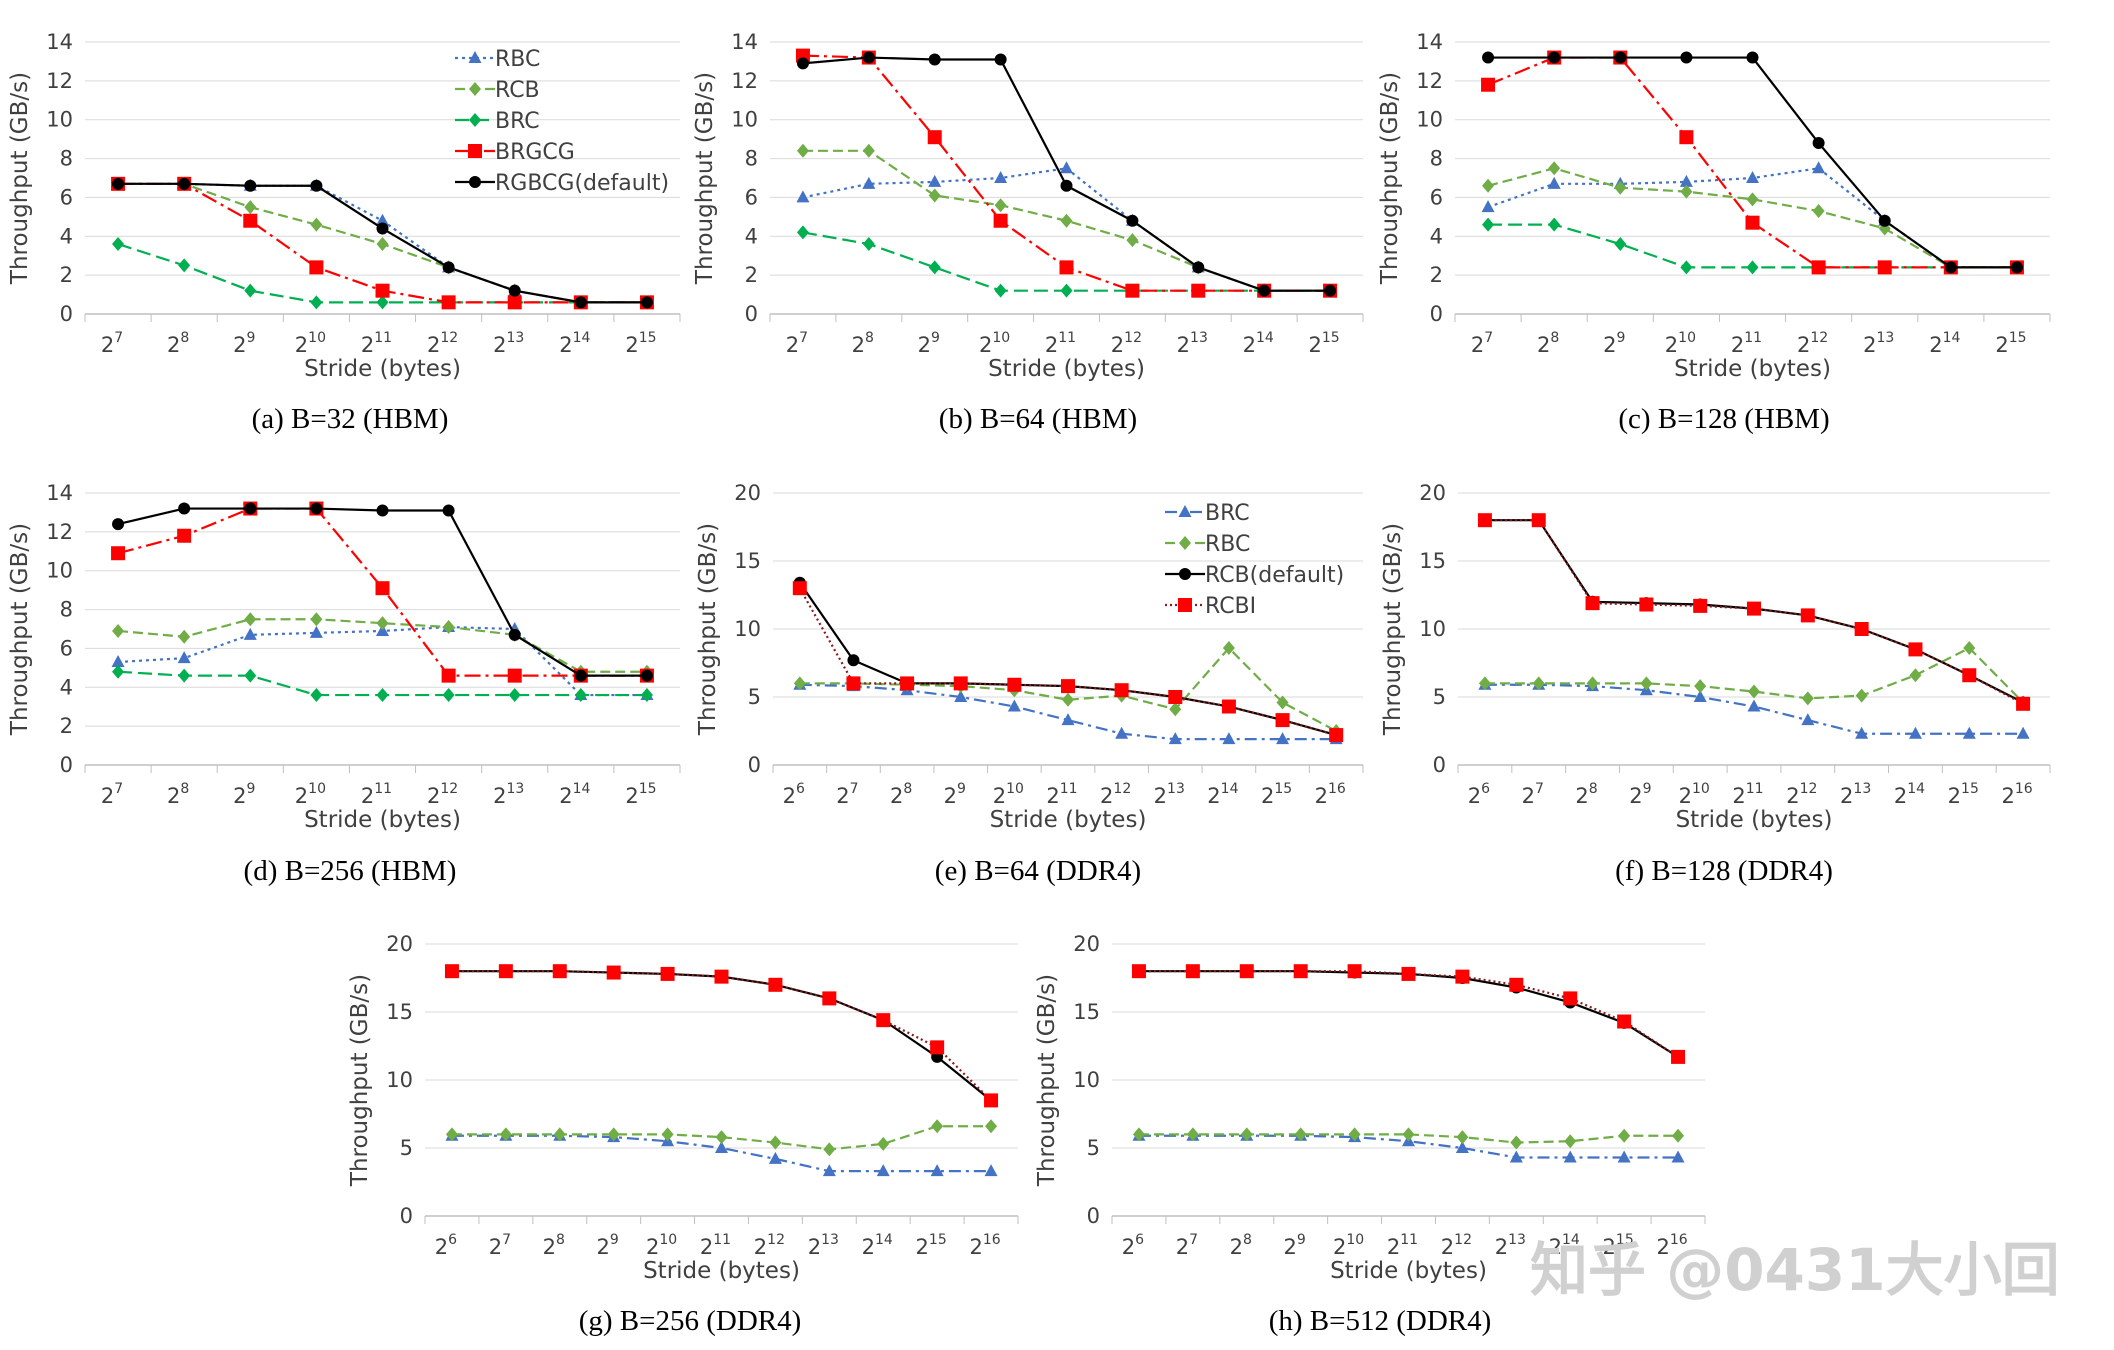 This screenshot has width=2114, height=1350. What do you see at coordinates (517, 121) in the screenshot?
I see `legend-entry: BRC` at bounding box center [517, 121].